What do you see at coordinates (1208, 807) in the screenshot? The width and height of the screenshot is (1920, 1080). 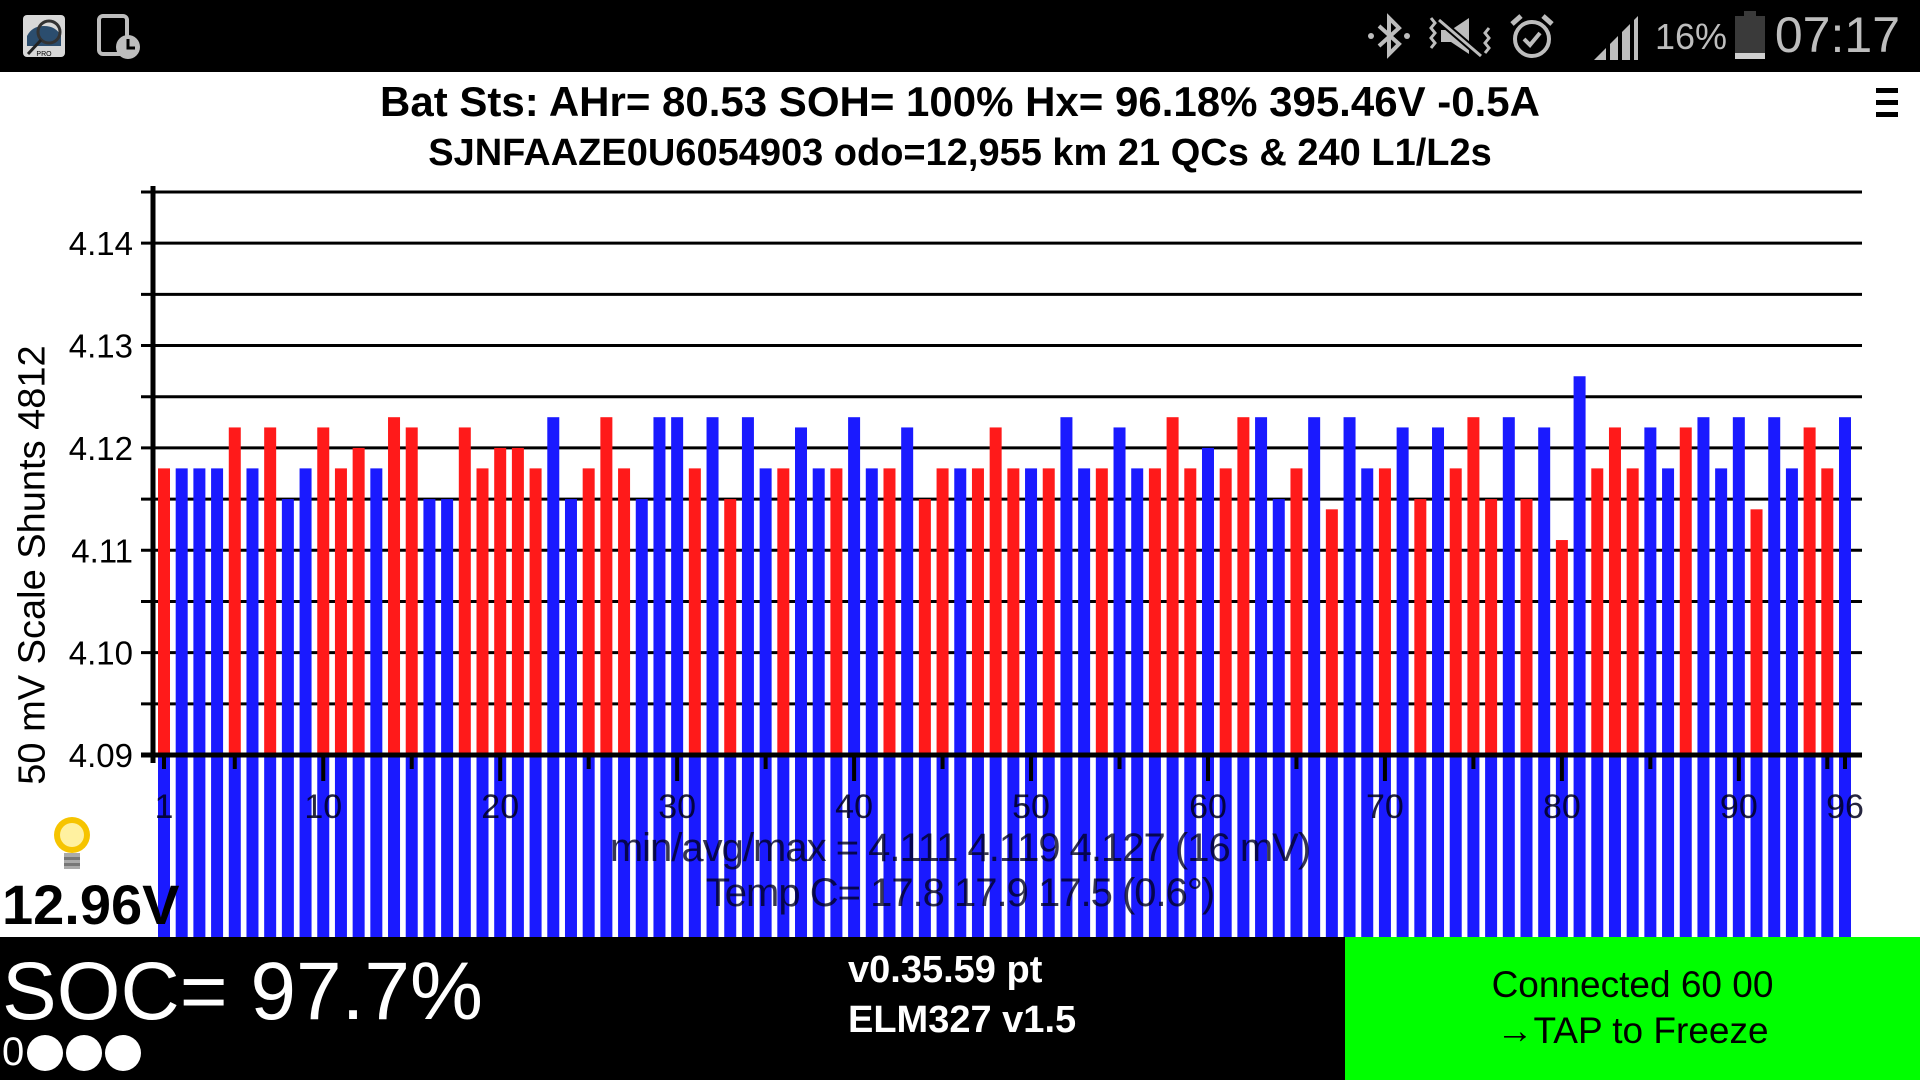 I see `x-tick-label: 60` at bounding box center [1208, 807].